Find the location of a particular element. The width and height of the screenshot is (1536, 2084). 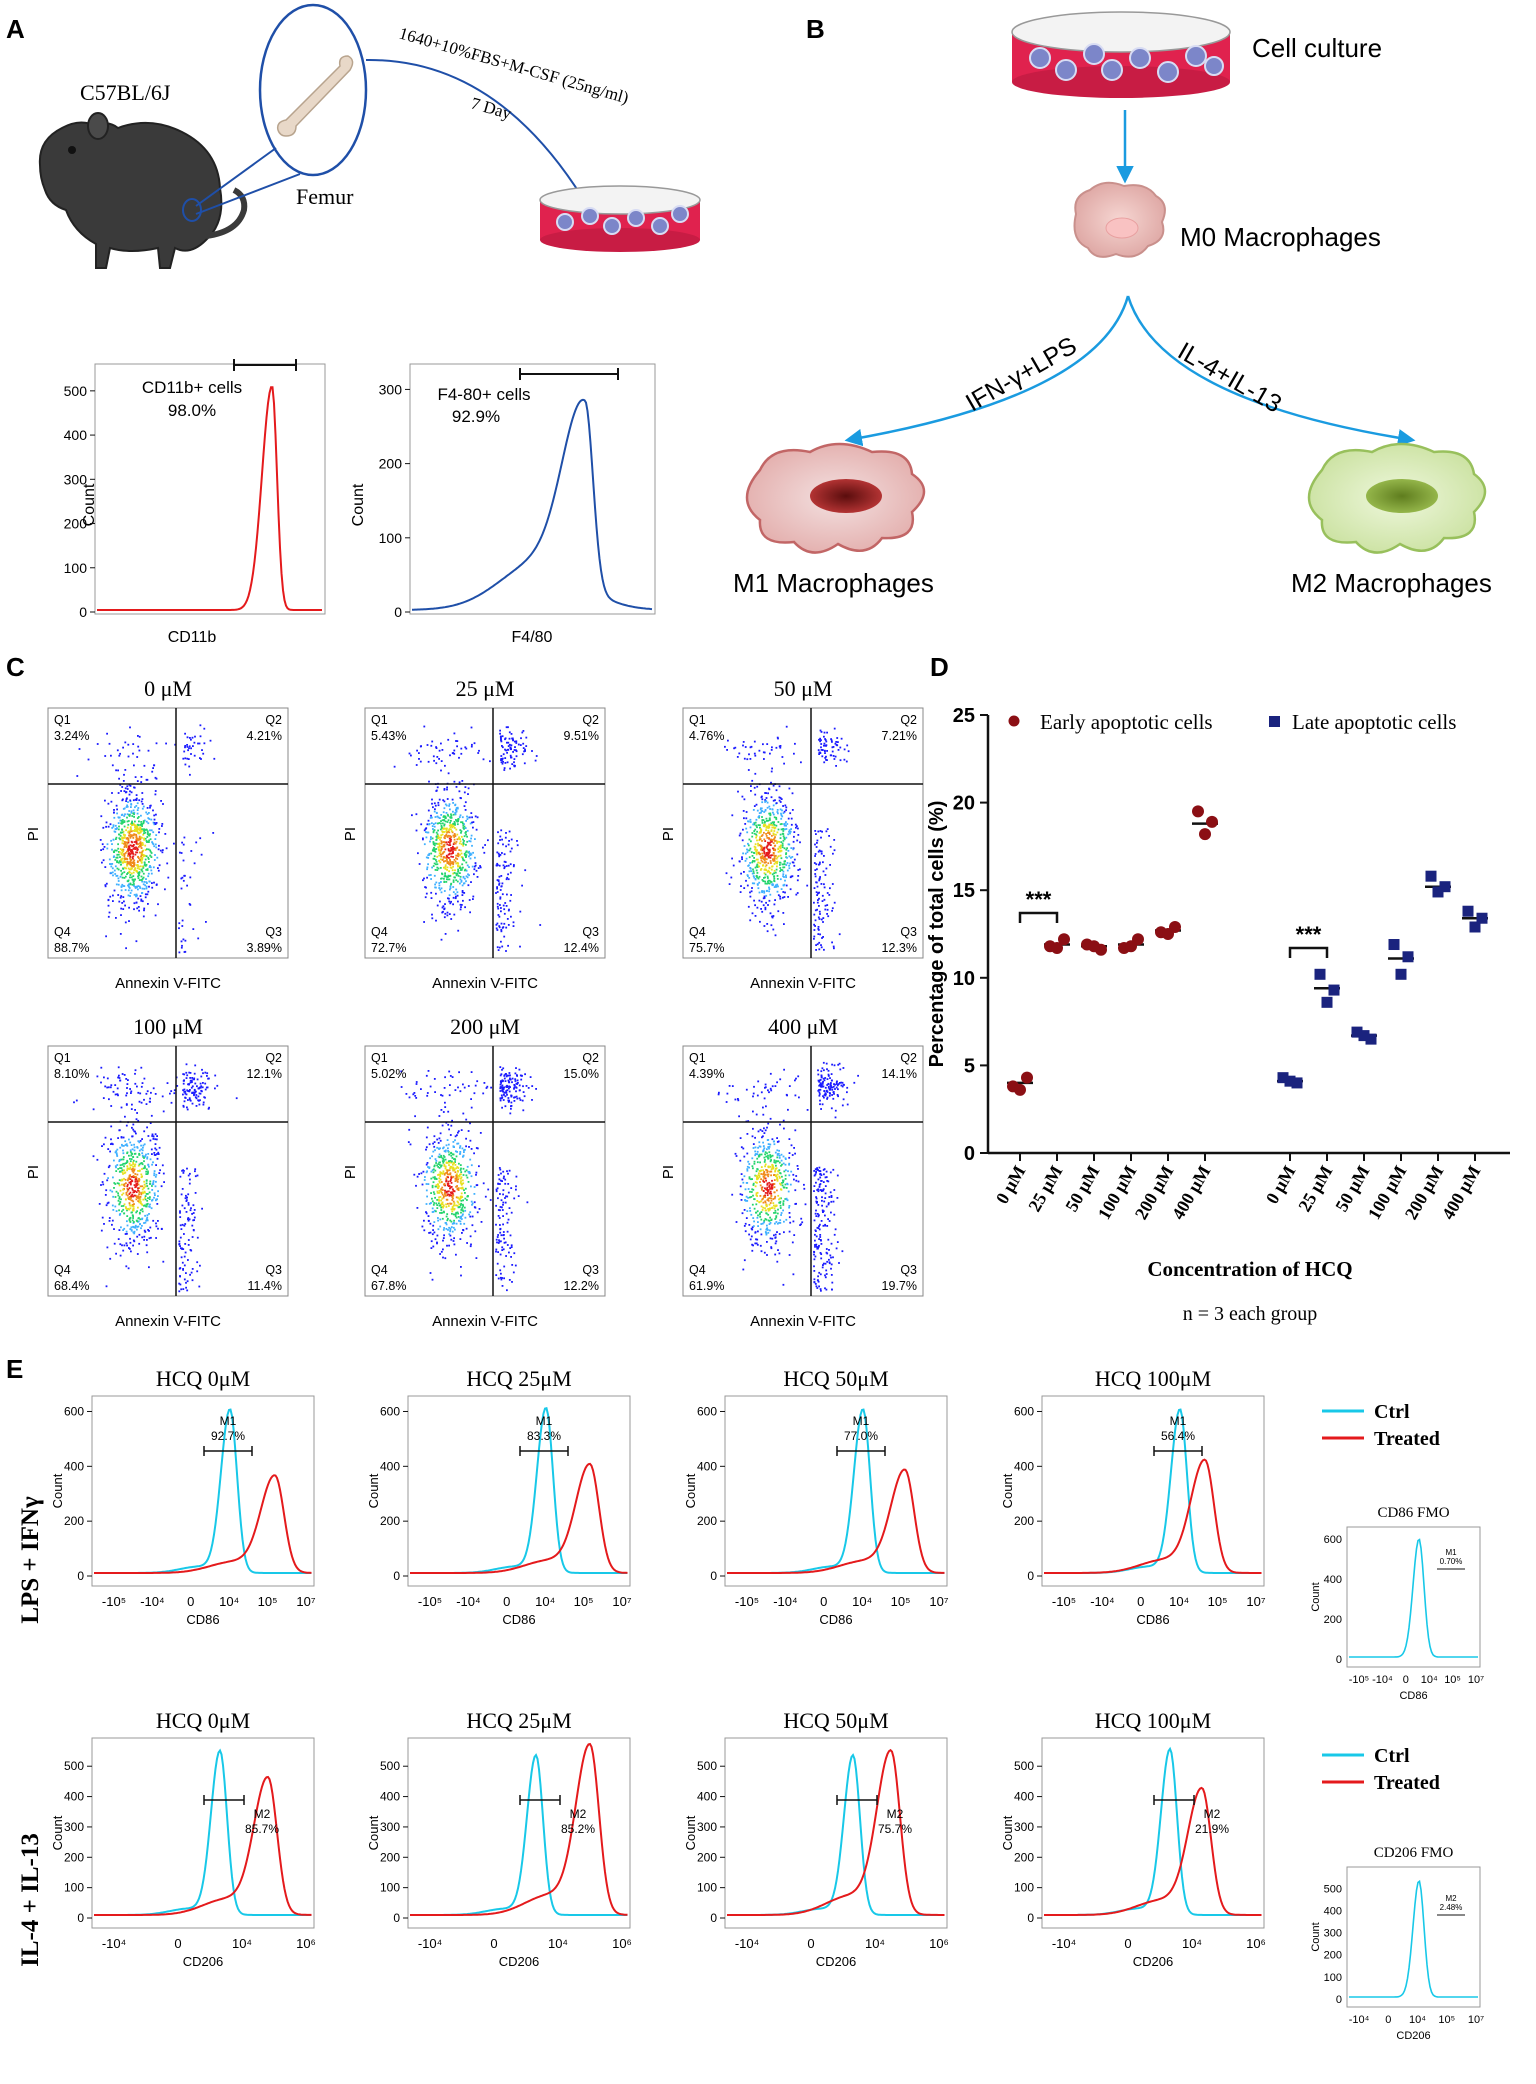

legend-treated: Treated is located at coordinates (1407, 1439).